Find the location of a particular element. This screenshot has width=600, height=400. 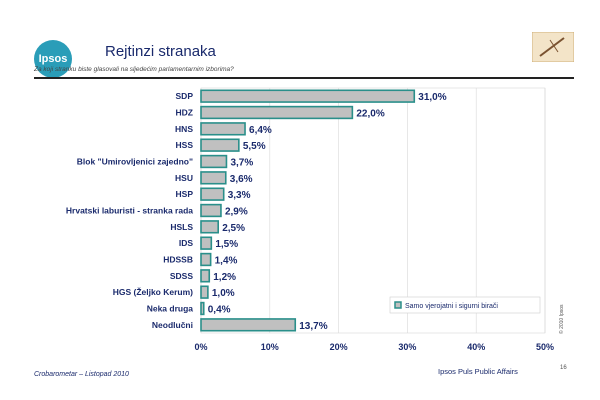

category-label: SDSS is located at coordinates (181, 276).